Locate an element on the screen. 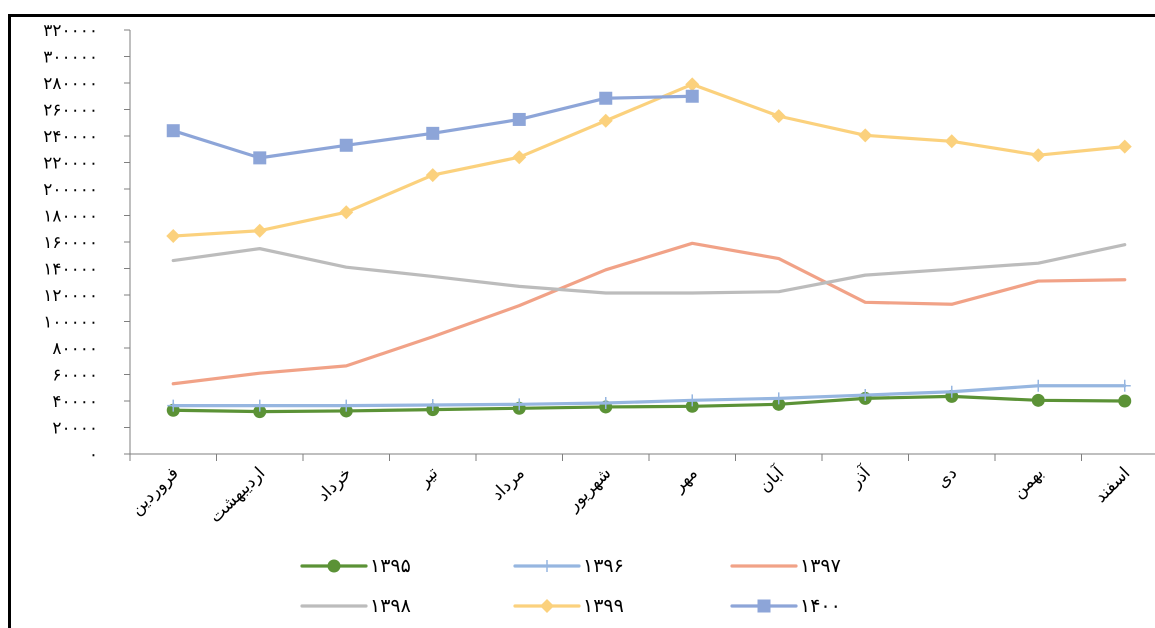 This screenshot has height=628, width=1155. y-tick-label: ۱۴۰۰۰۰ is located at coordinates (70, 270).